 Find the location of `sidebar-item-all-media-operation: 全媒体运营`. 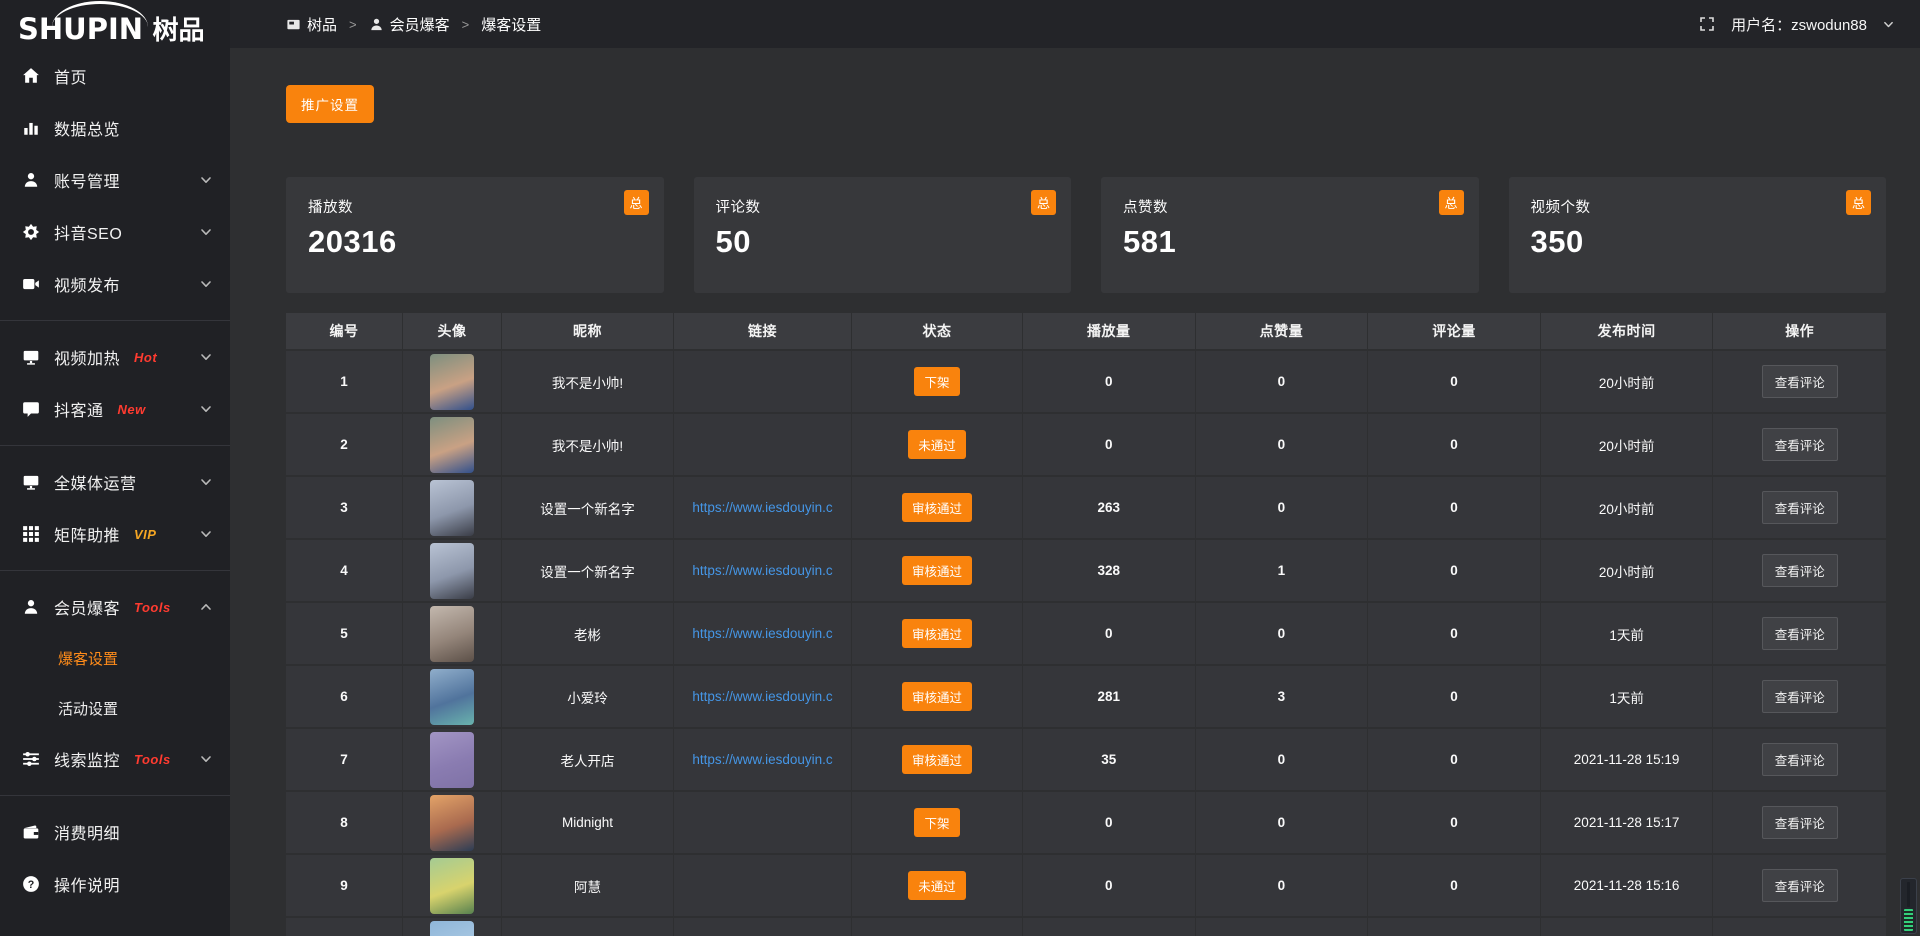

sidebar-item-all-media-operation: 全媒体运营 is located at coordinates (115, 482).